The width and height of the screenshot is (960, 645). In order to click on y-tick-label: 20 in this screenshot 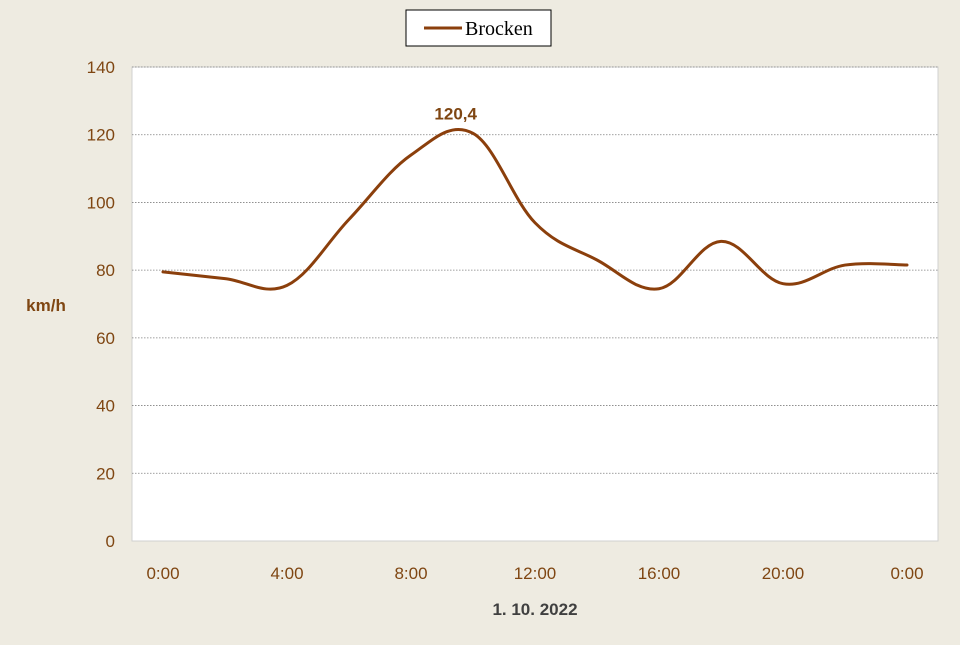, I will do `click(105, 473)`.